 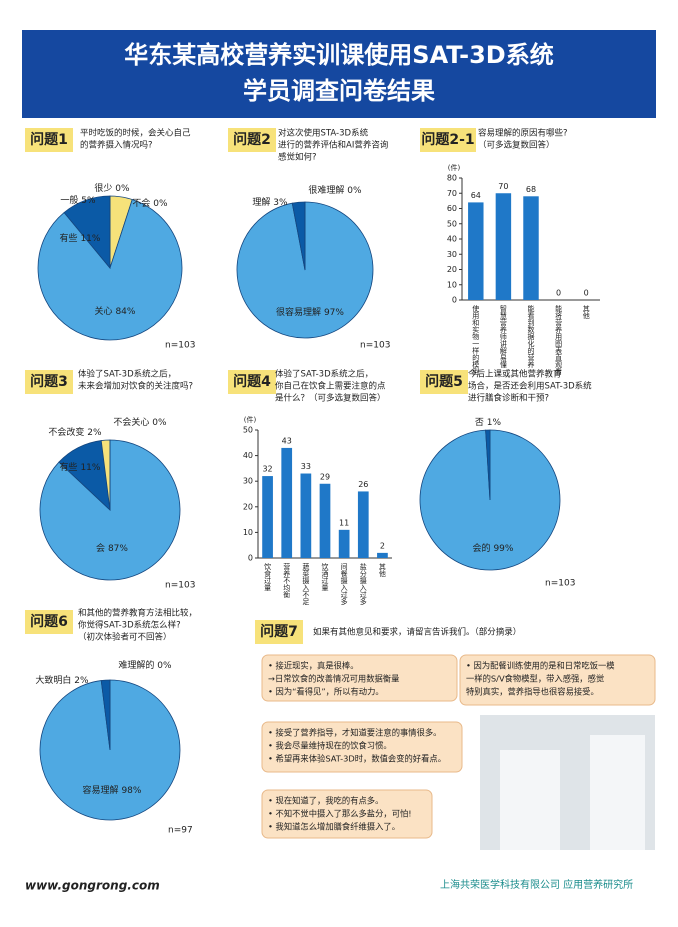 I want to click on x-tick-label: 能看到数据化的营养, so click(x=531, y=336).